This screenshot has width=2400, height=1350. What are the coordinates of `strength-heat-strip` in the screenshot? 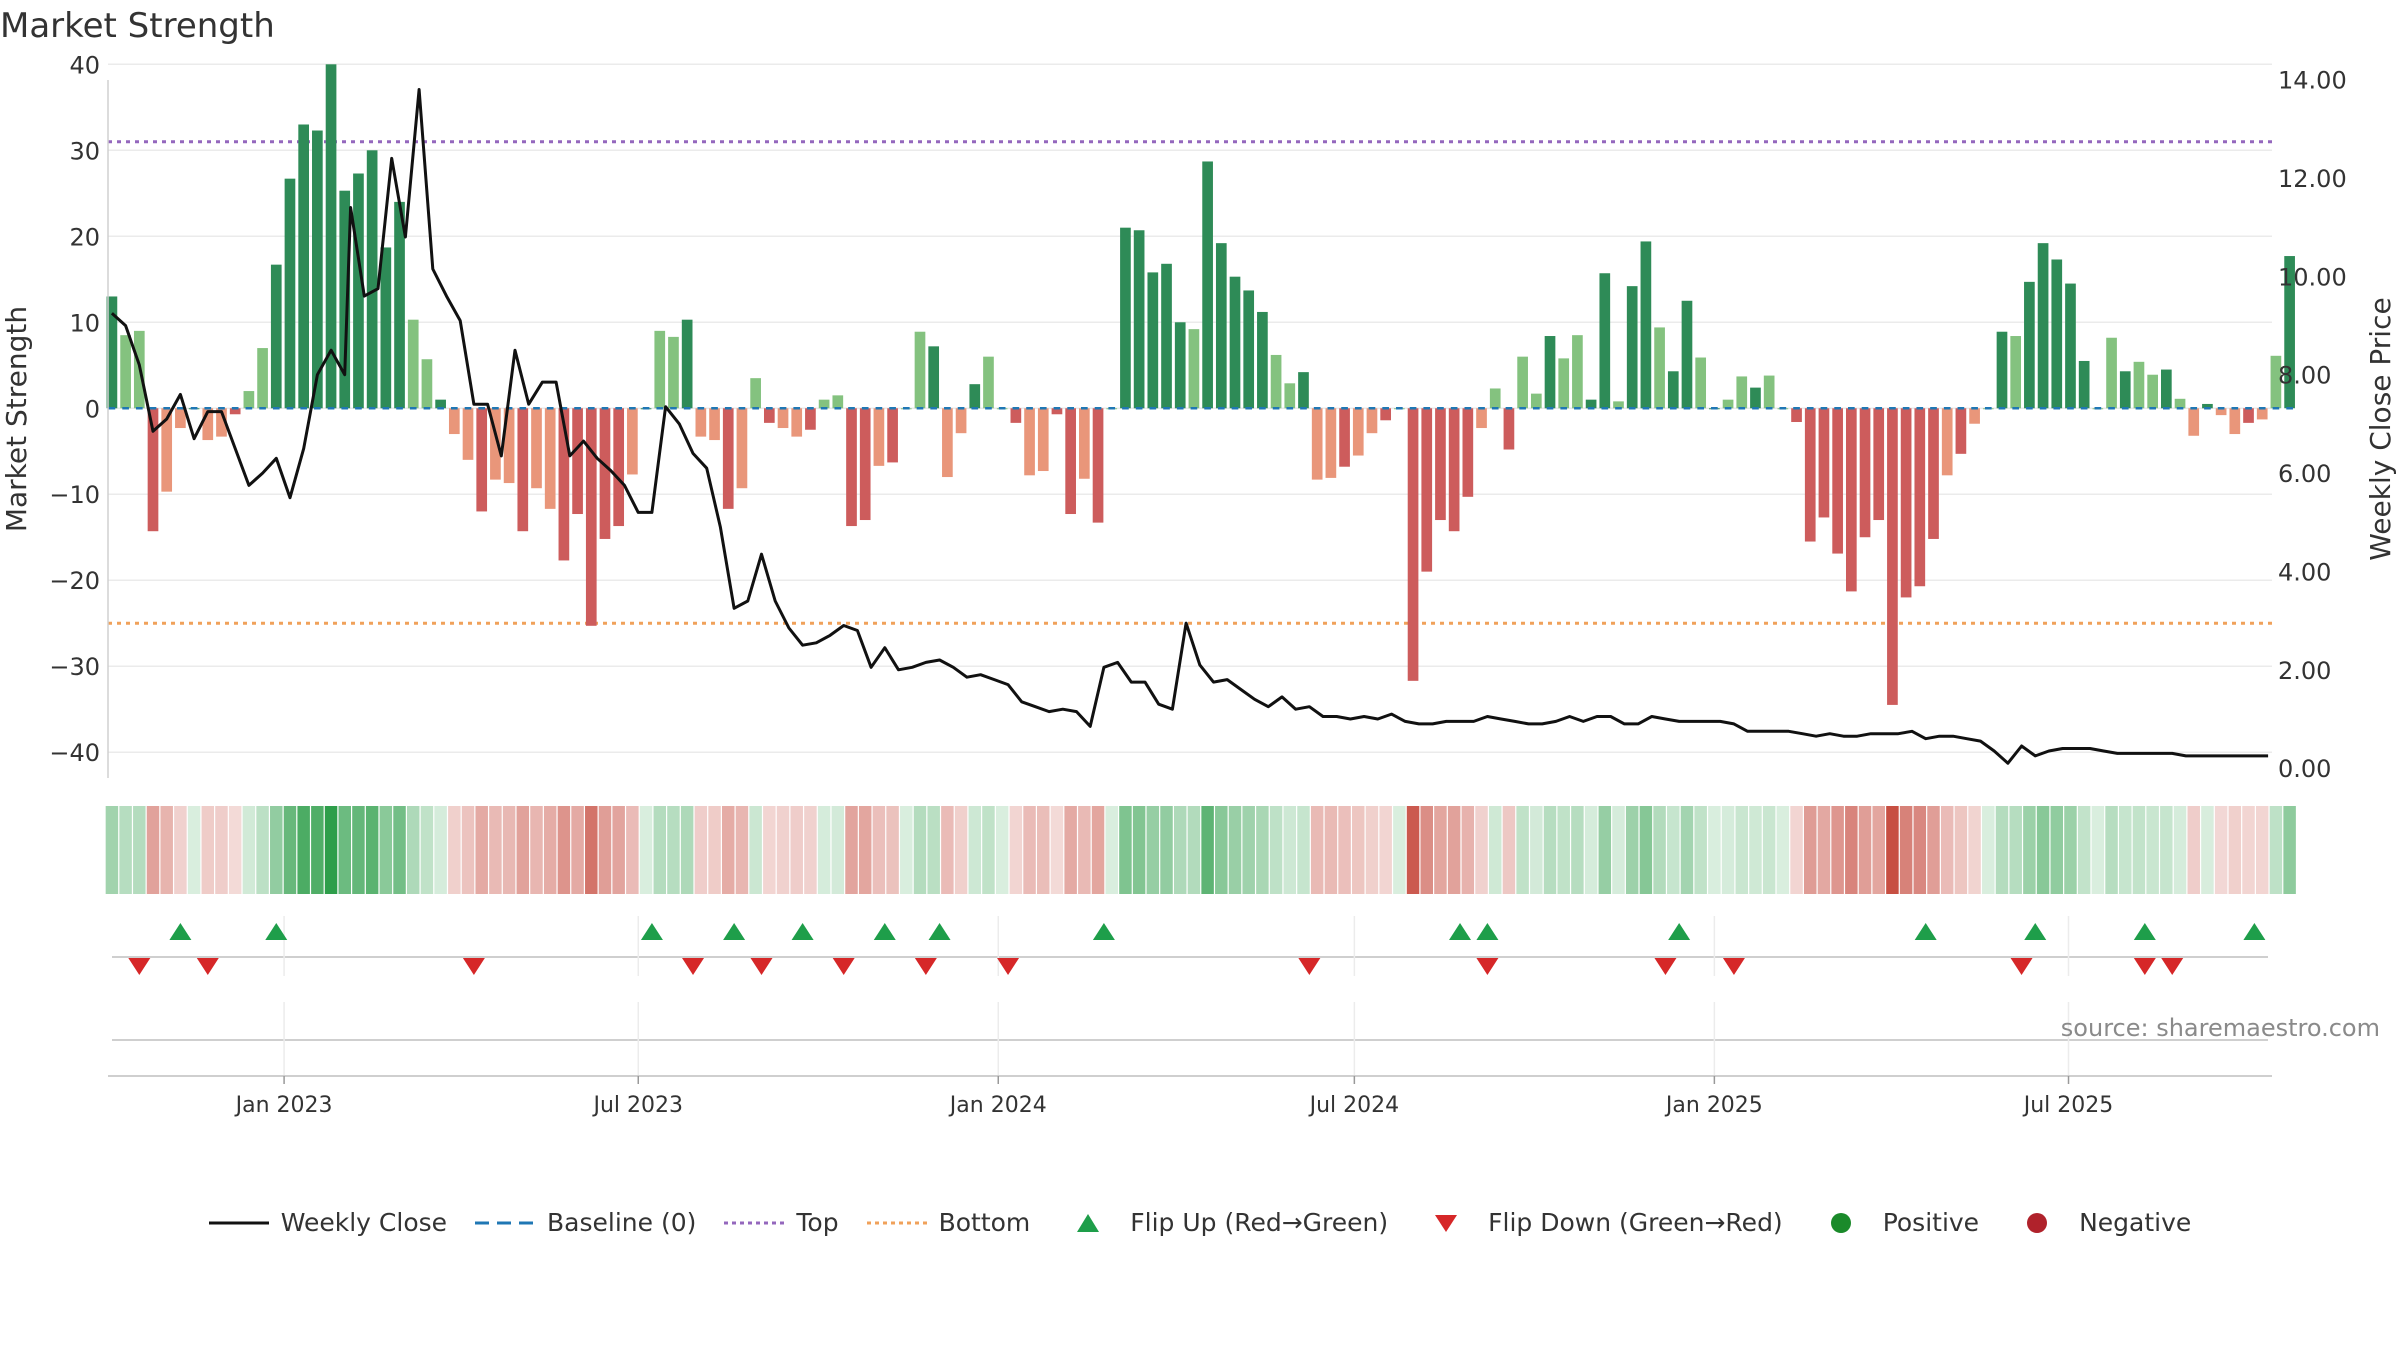 It's located at (1200, 850).